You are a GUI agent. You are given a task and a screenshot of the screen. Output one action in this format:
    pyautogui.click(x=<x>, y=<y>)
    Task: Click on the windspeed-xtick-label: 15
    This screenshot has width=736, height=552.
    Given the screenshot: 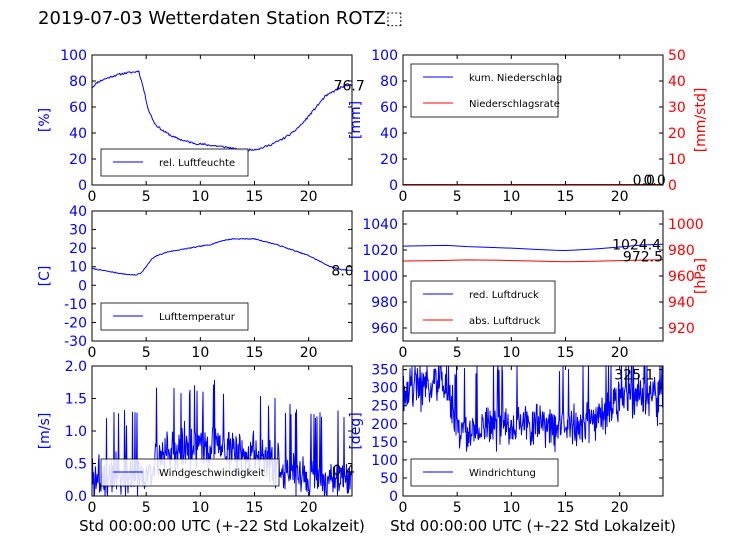 What is the action you would take?
    pyautogui.click(x=255, y=508)
    